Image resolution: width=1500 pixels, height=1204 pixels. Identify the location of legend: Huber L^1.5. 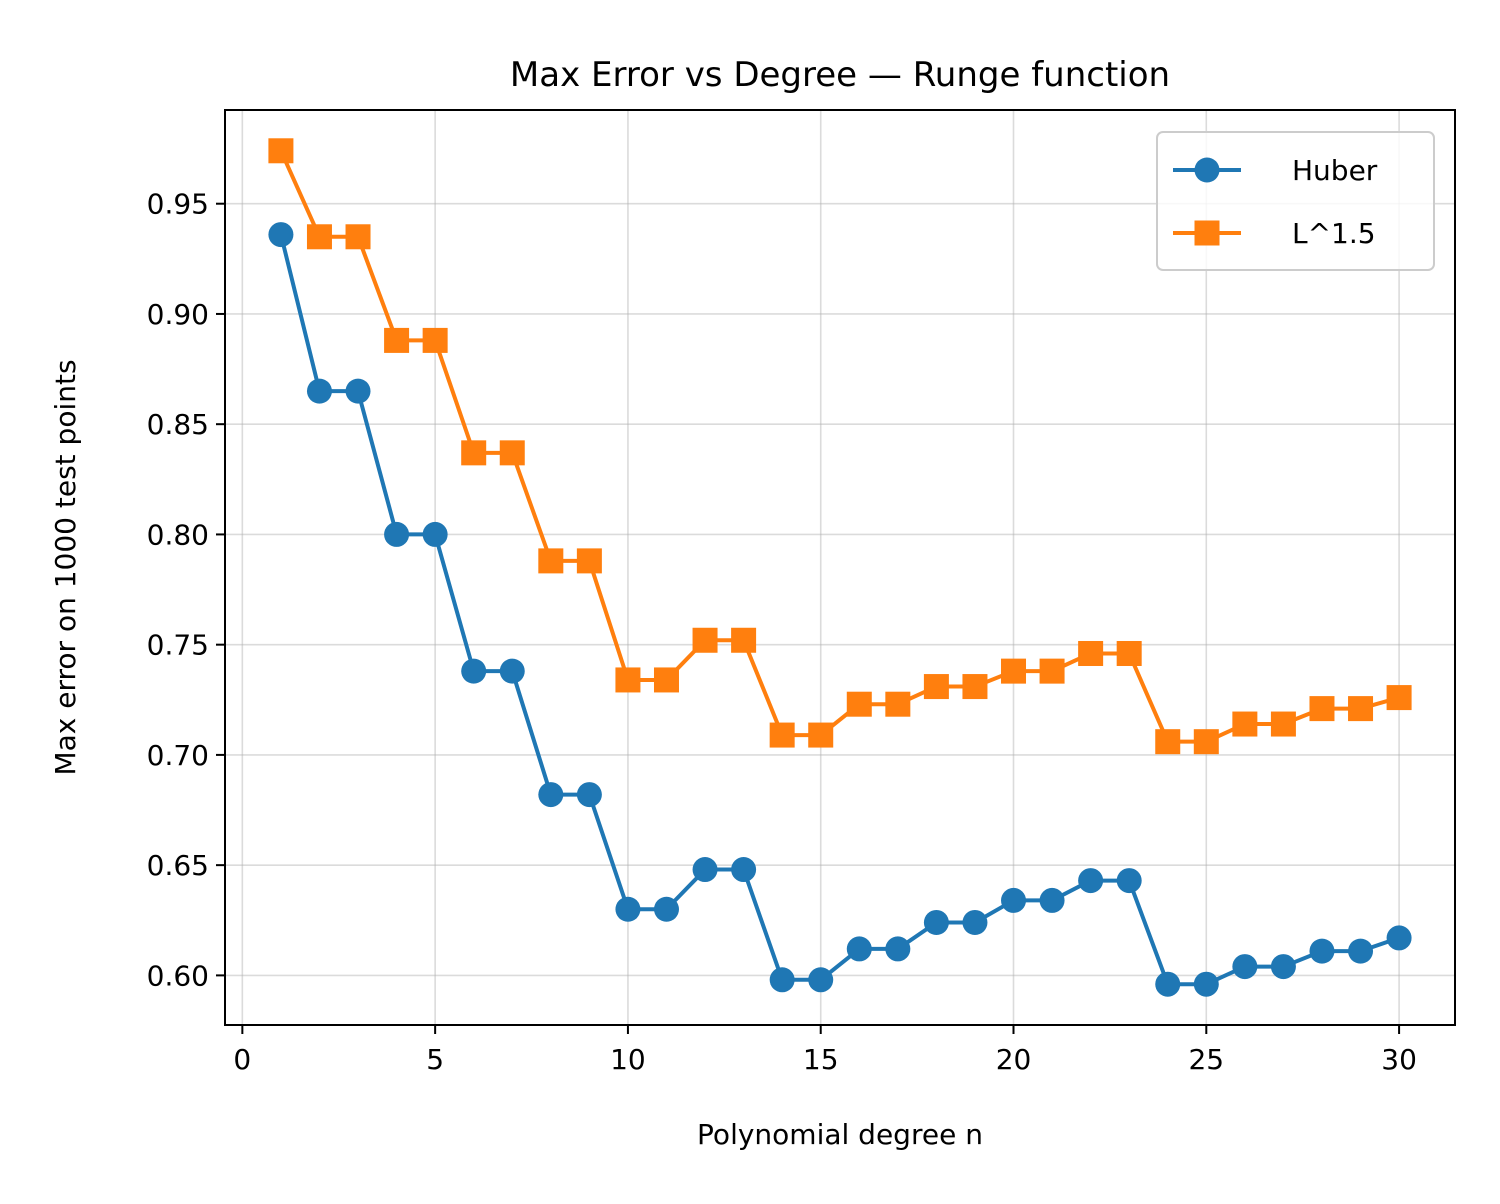
(1295, 201).